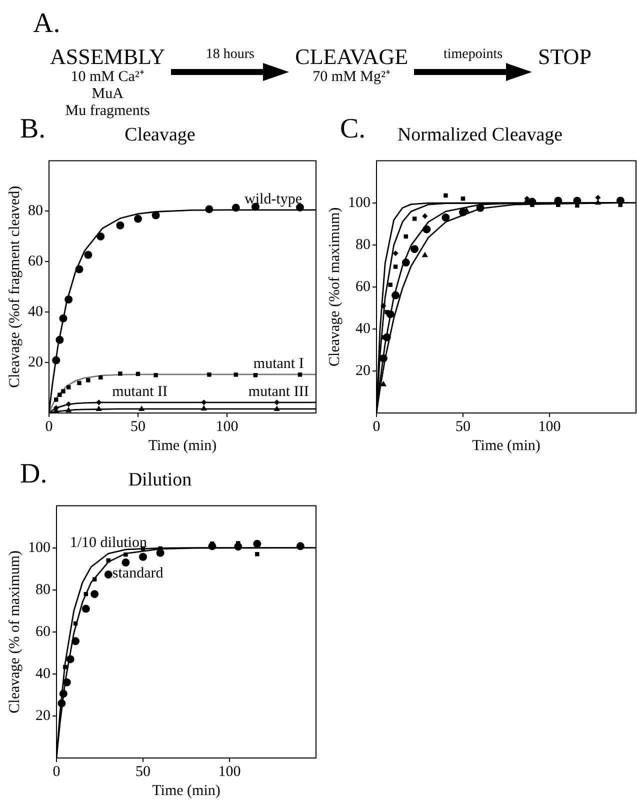 The image size is (637, 802). What do you see at coordinates (34, 474) in the screenshot?
I see `text: D.` at bounding box center [34, 474].